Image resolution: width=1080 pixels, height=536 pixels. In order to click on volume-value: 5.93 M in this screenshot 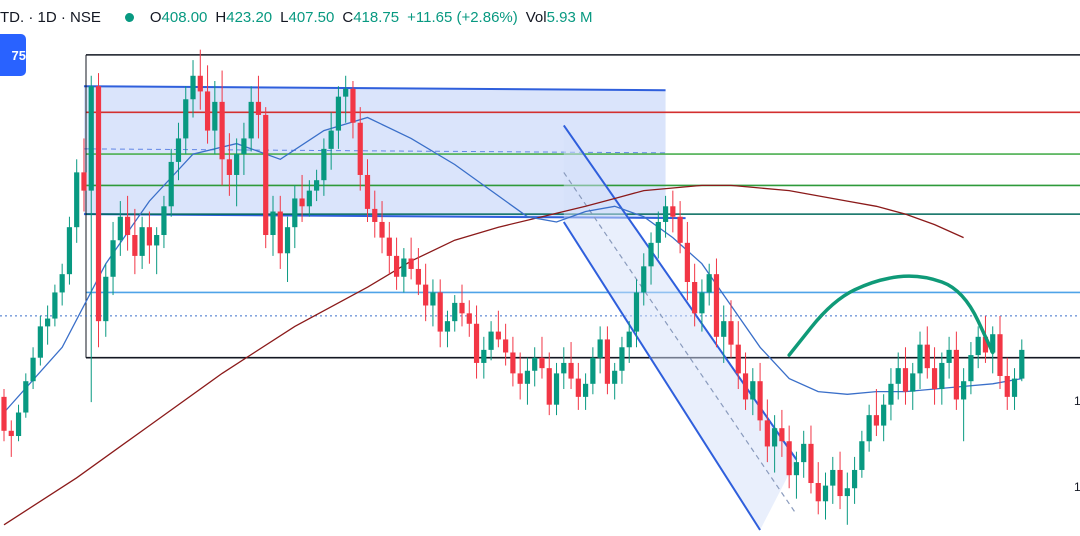, I will do `click(569, 17)`.